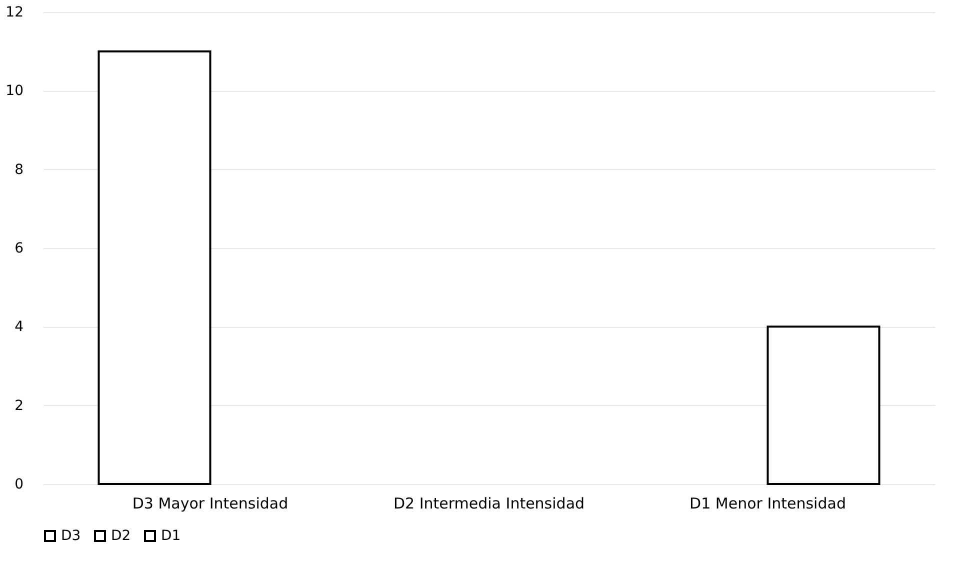 This screenshot has height=563, width=956. What do you see at coordinates (171, 536) in the screenshot?
I see `legend-label: D1` at bounding box center [171, 536].